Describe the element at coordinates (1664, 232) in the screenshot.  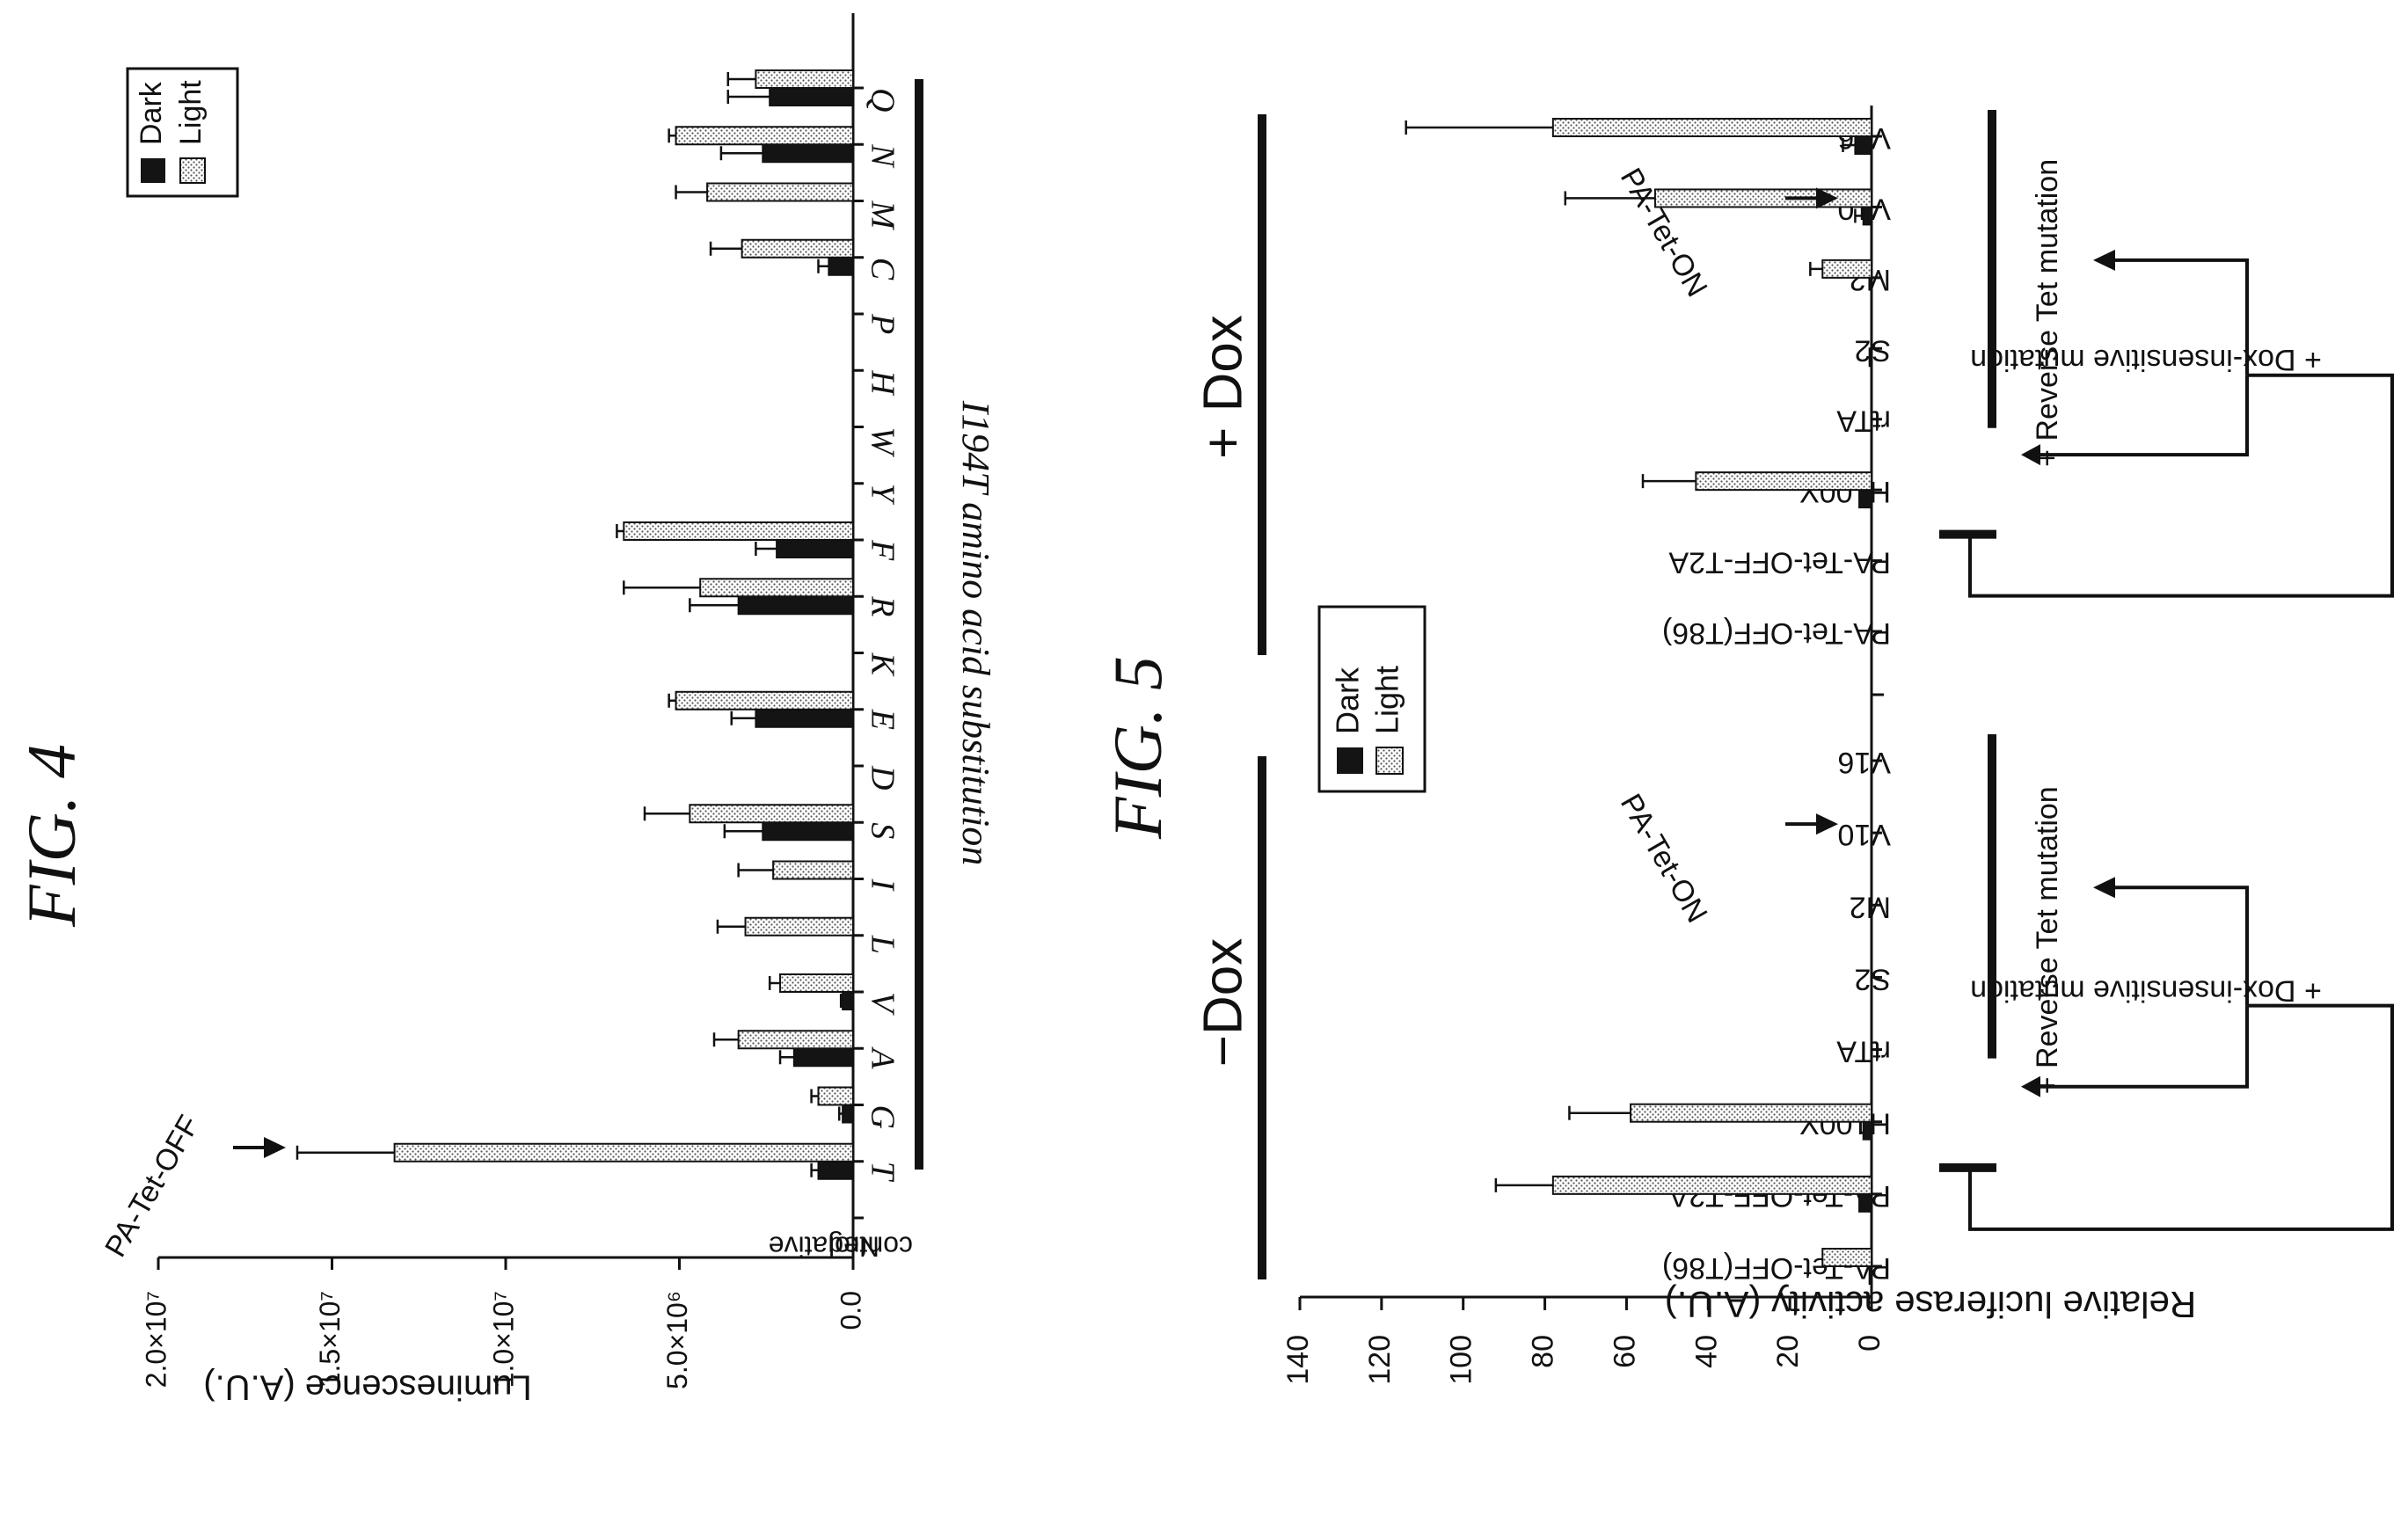
I see `fig5-annotation-label-group: PA-Tet-ON` at that location.